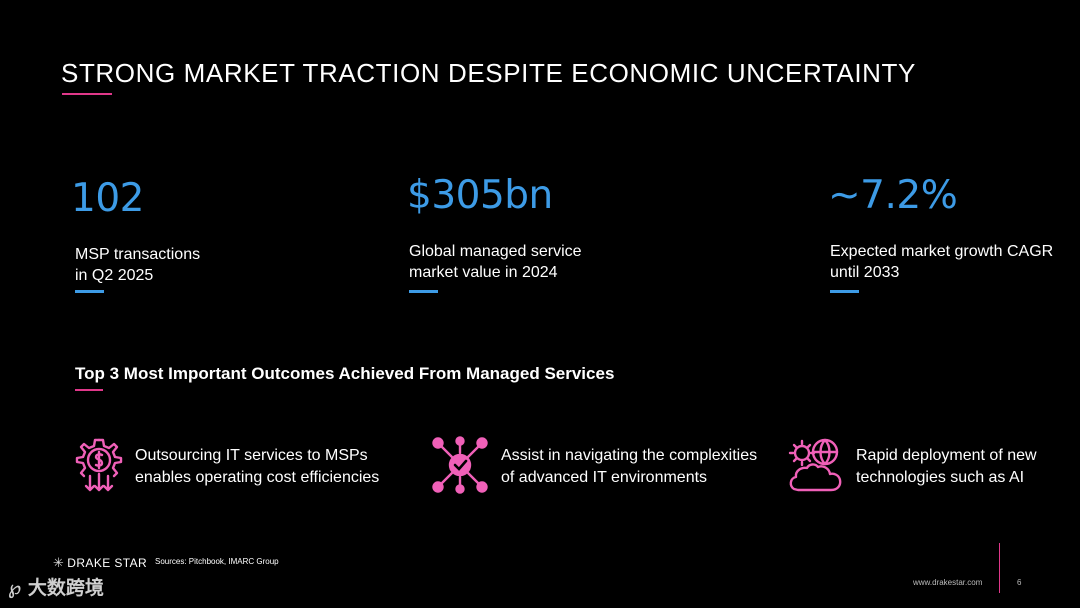 The image size is (1080, 608). I want to click on stat-label-line: Global managed service, so click(495, 251).